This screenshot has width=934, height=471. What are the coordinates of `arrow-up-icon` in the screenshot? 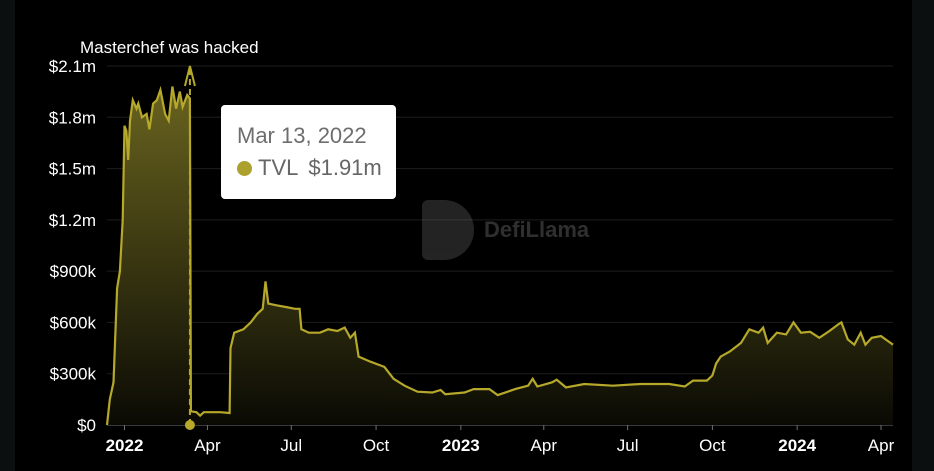 It's located at (189, 76).